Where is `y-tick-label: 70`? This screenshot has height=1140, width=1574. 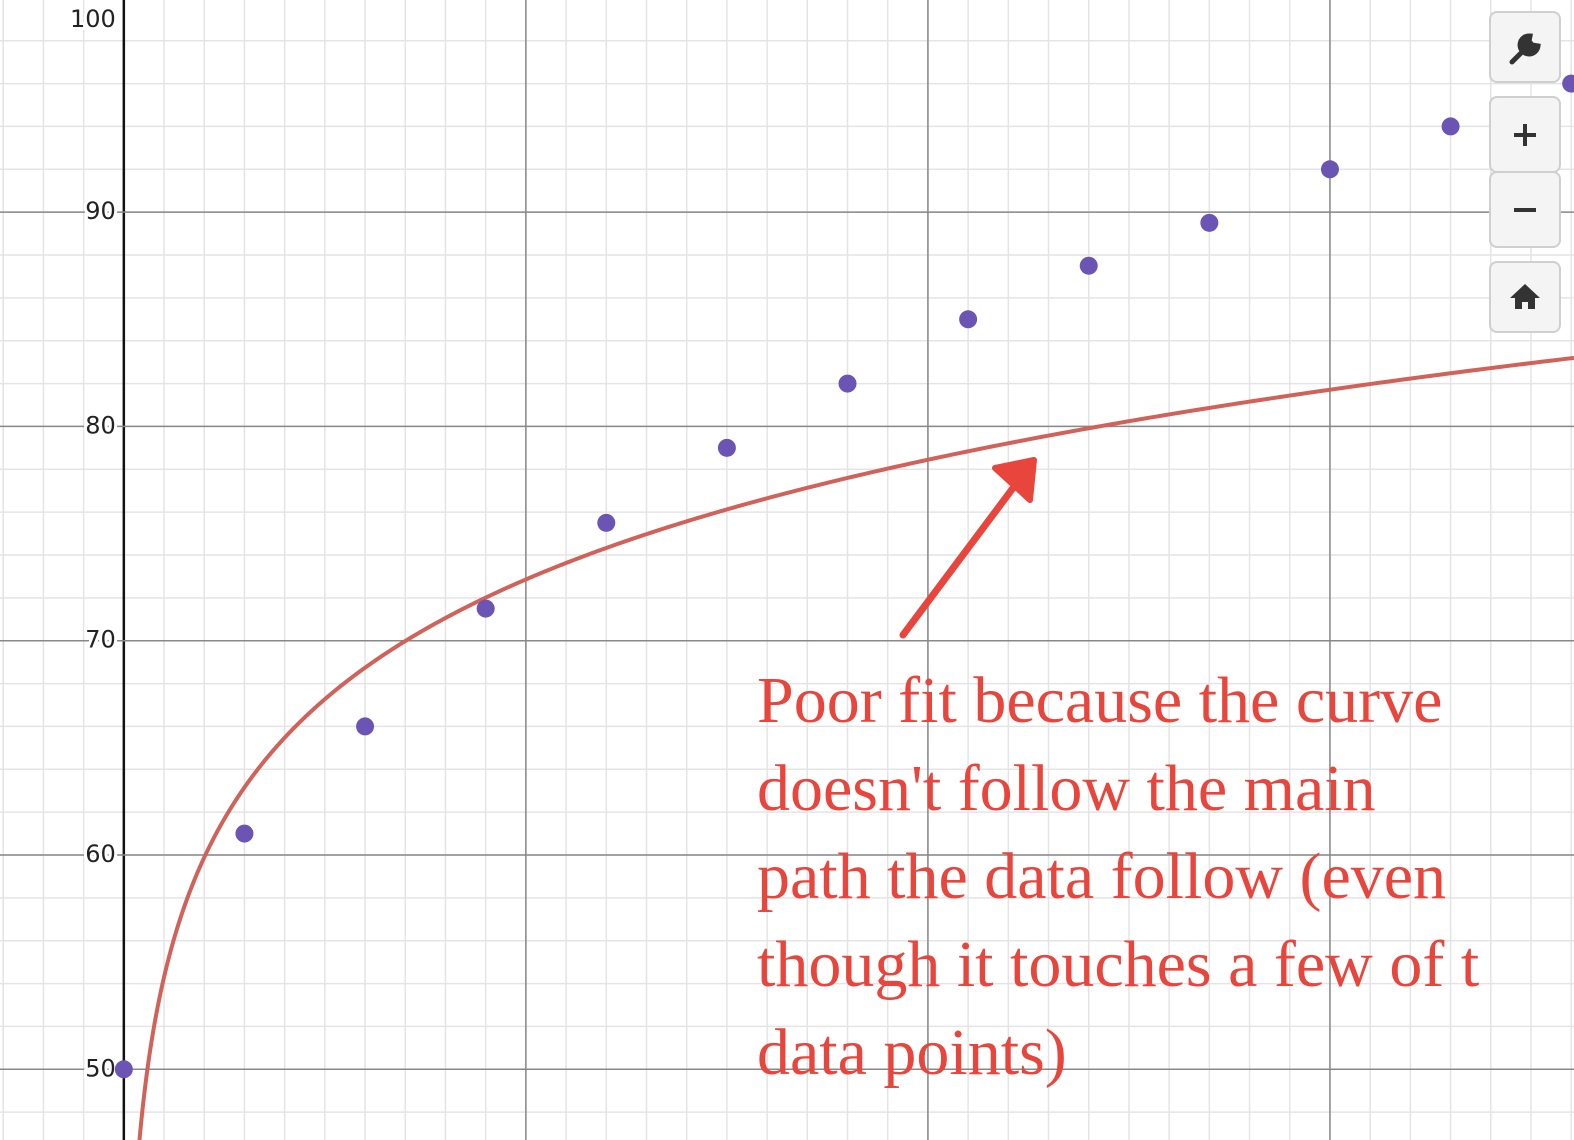 y-tick-label: 70 is located at coordinates (100, 640).